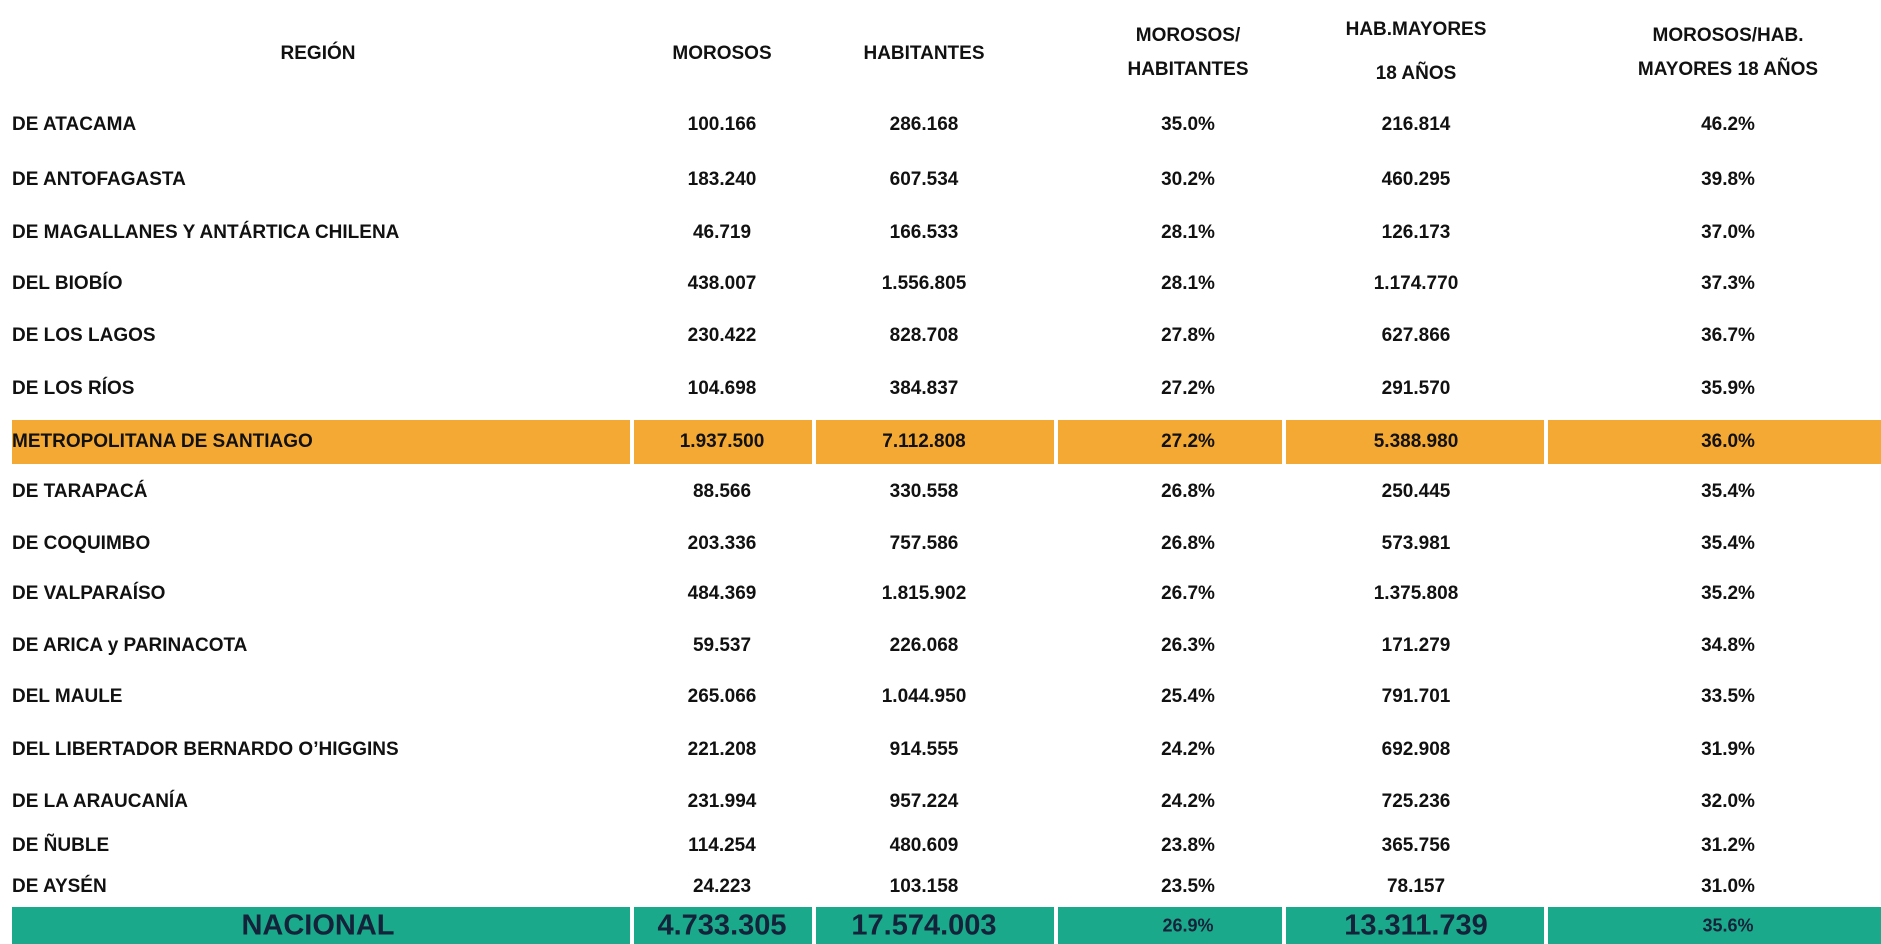  What do you see at coordinates (318, 53) in the screenshot?
I see `header-cell: REGIÓN` at bounding box center [318, 53].